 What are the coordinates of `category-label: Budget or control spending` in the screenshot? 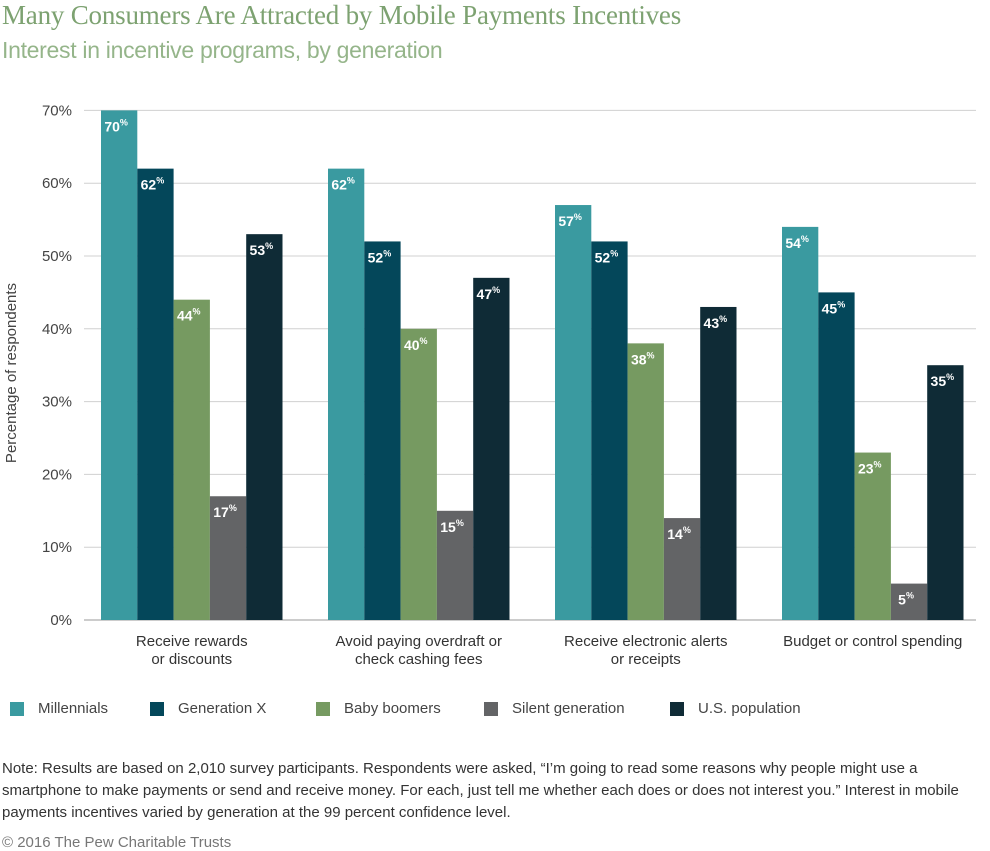 It's located at (872, 641).